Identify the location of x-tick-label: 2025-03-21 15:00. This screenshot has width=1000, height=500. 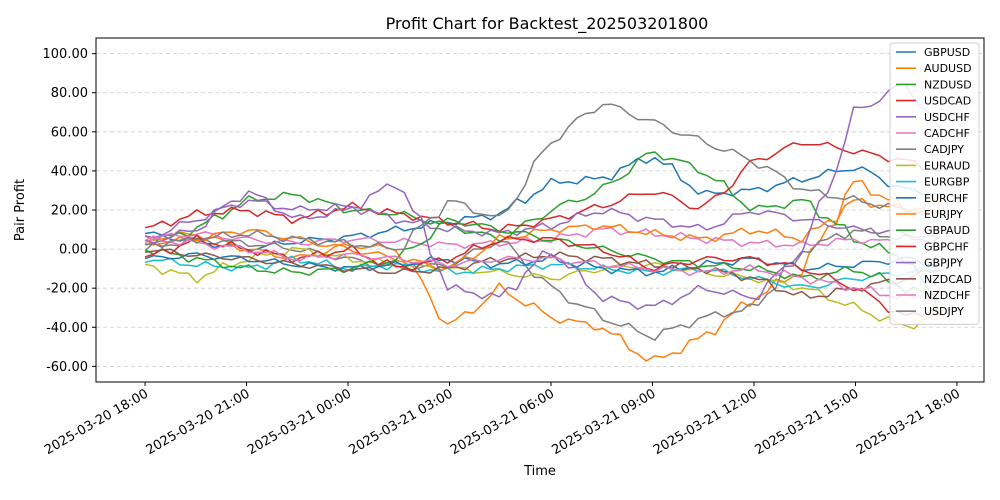
(806, 422).